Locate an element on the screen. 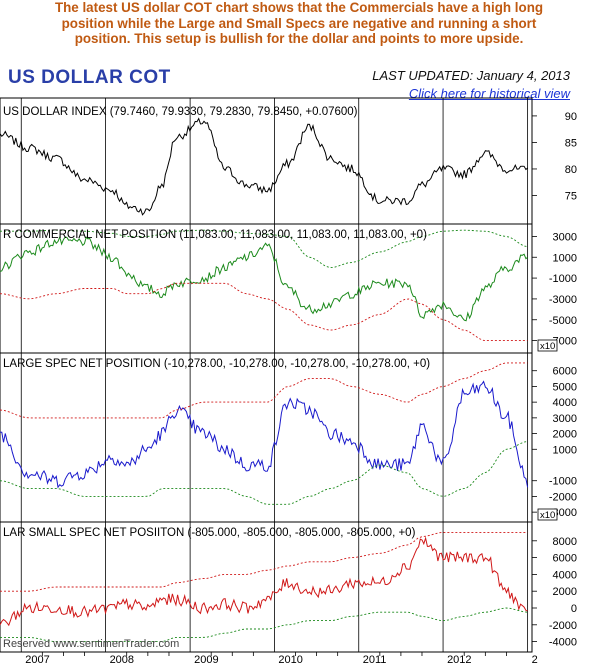 This screenshot has width=598, height=667. y-tick-label: 80 is located at coordinates (571, 170).